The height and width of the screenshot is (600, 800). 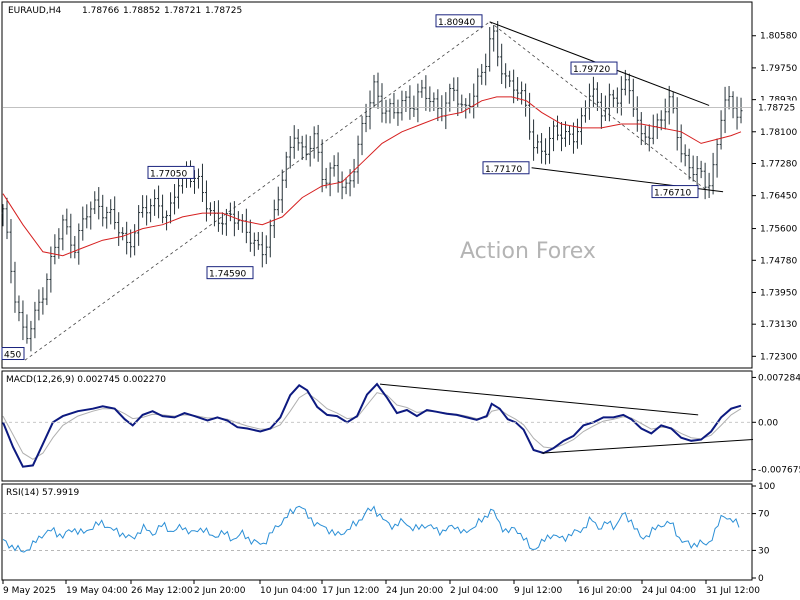 What do you see at coordinates (778, 69) in the screenshot?
I see `price-y-tick-label: 1.79750` at bounding box center [778, 69].